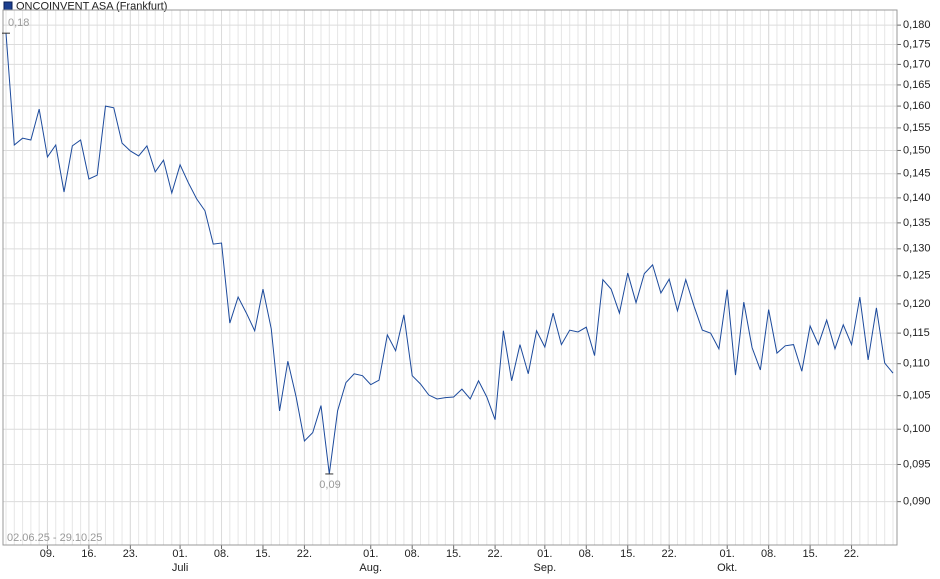  Describe the element at coordinates (916, 333) in the screenshot. I see `y-tick-label: 0,115` at that location.